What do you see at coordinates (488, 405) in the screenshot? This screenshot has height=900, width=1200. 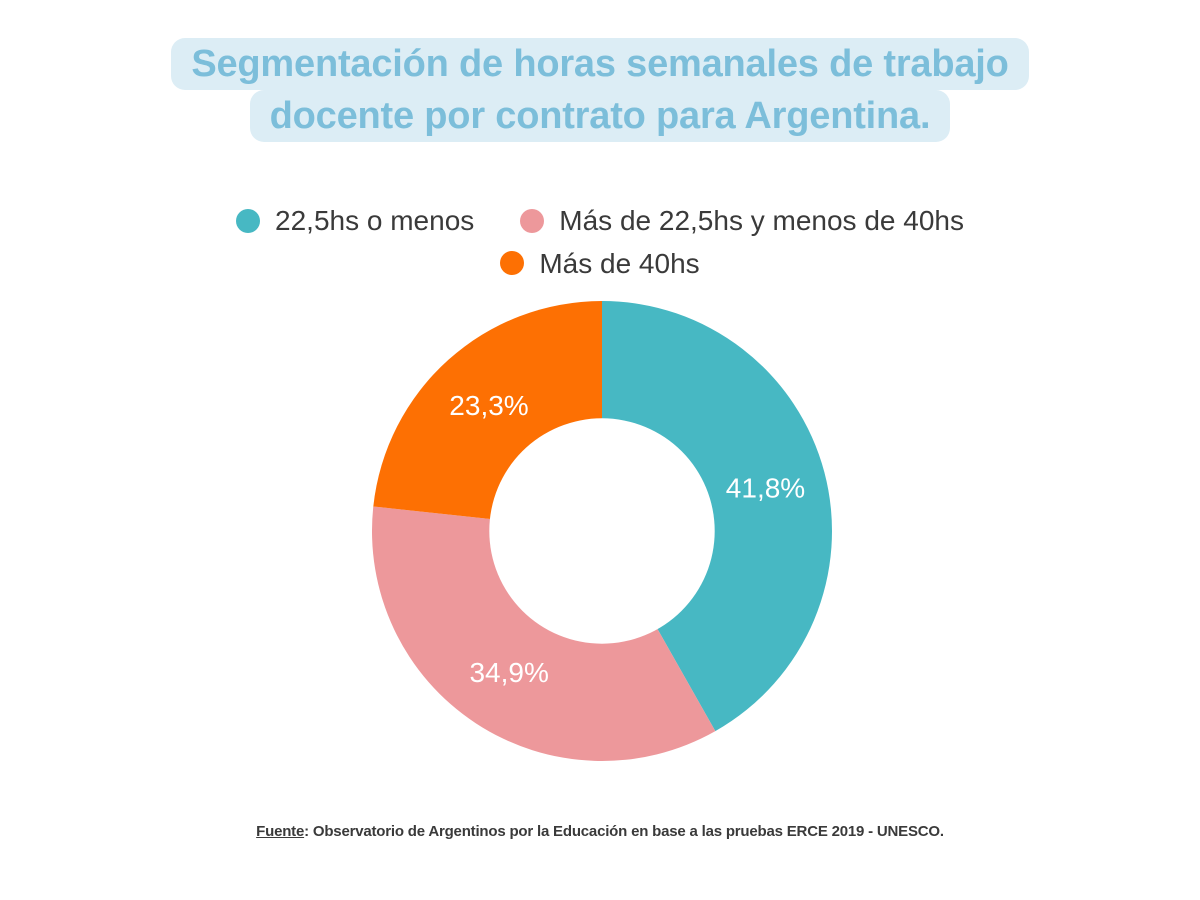 I see `slice-label-3: 23,3%` at bounding box center [488, 405].